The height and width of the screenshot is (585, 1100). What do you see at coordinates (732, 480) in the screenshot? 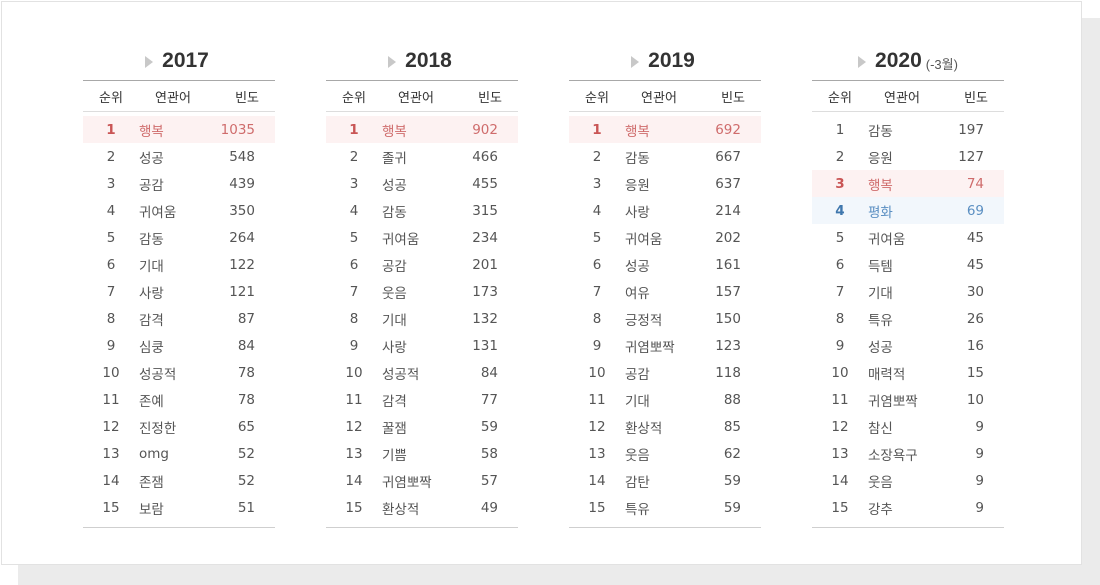
I see `freq-cell: 59` at bounding box center [732, 480].